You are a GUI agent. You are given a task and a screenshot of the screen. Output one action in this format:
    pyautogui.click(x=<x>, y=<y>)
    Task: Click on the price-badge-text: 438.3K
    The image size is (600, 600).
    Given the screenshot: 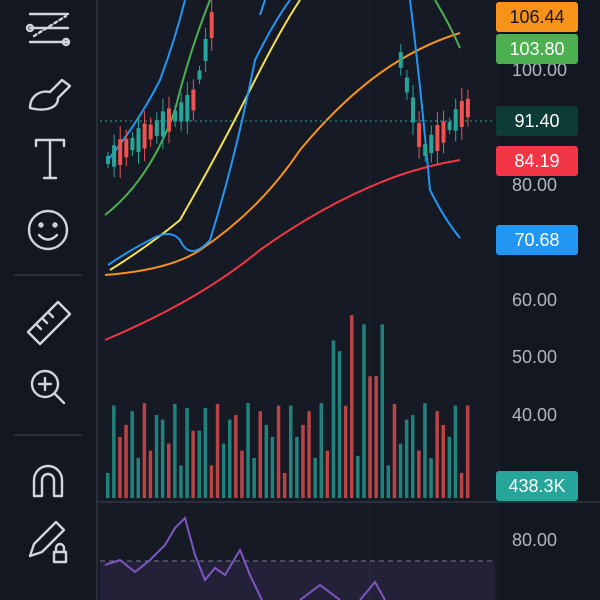 What is the action you would take?
    pyautogui.click(x=536, y=486)
    